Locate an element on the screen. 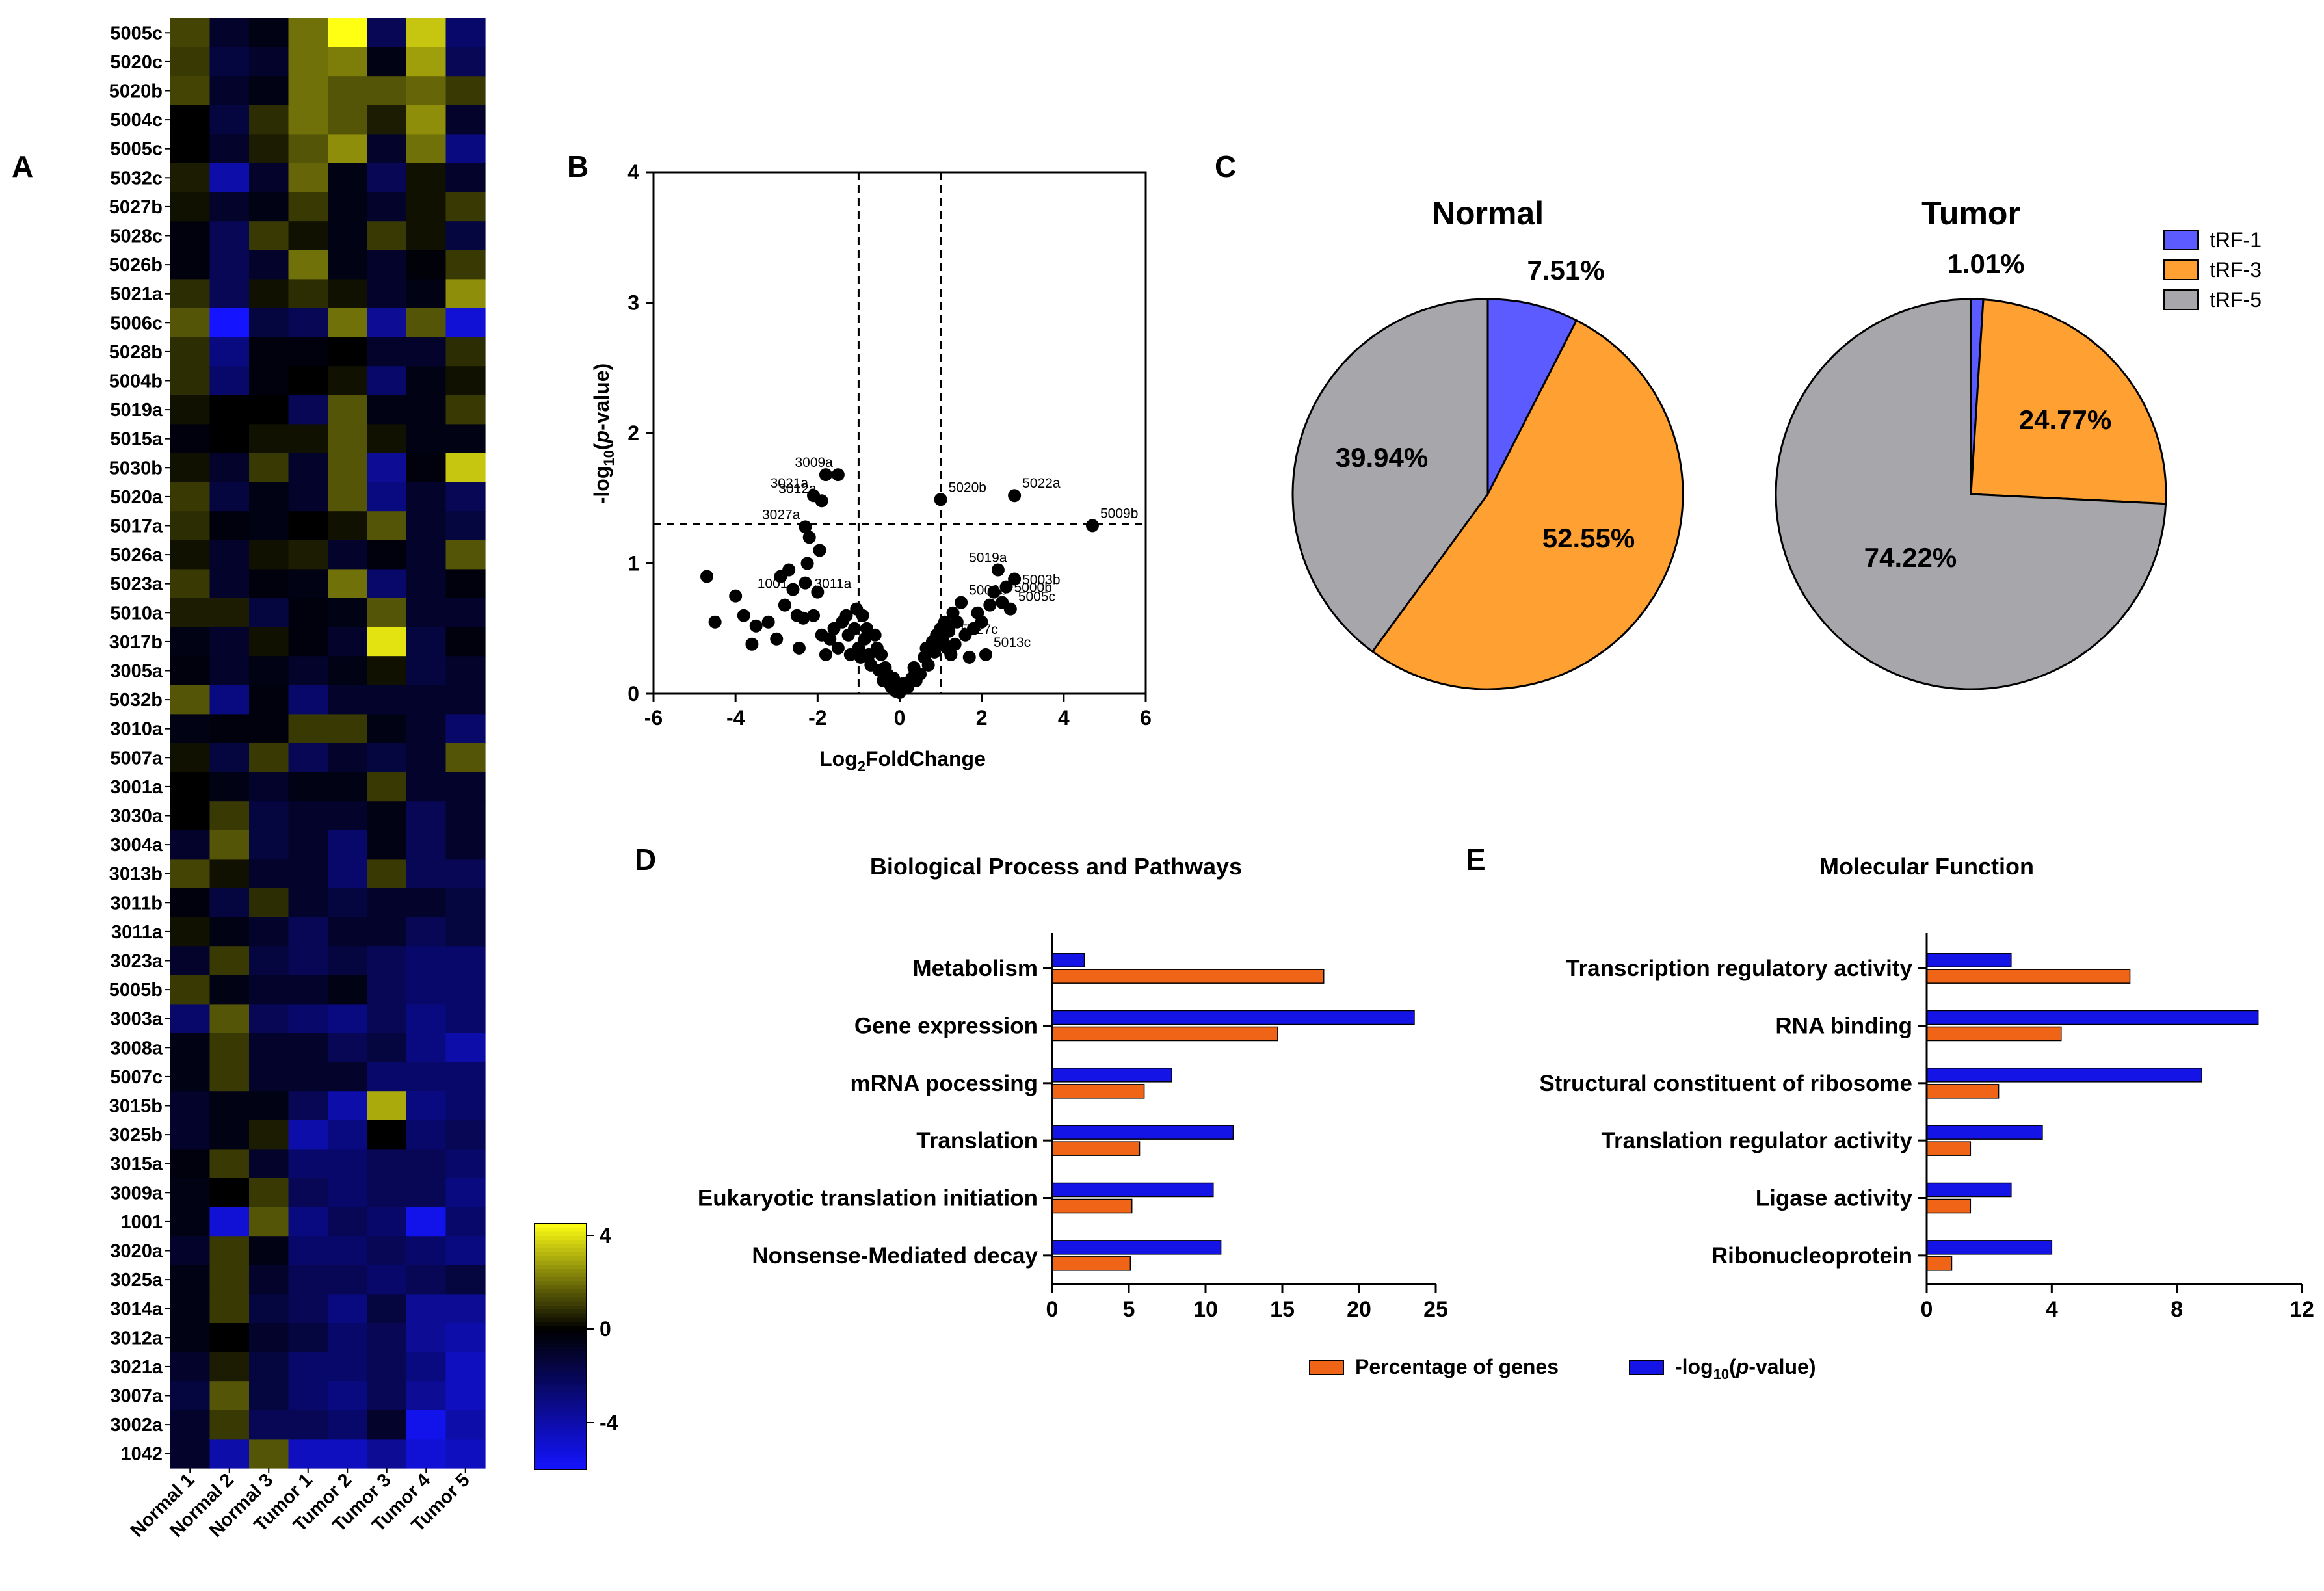 This screenshot has height=1591, width=2324. bar-category-label: Transcription regulatory activity is located at coordinates (1739, 968).